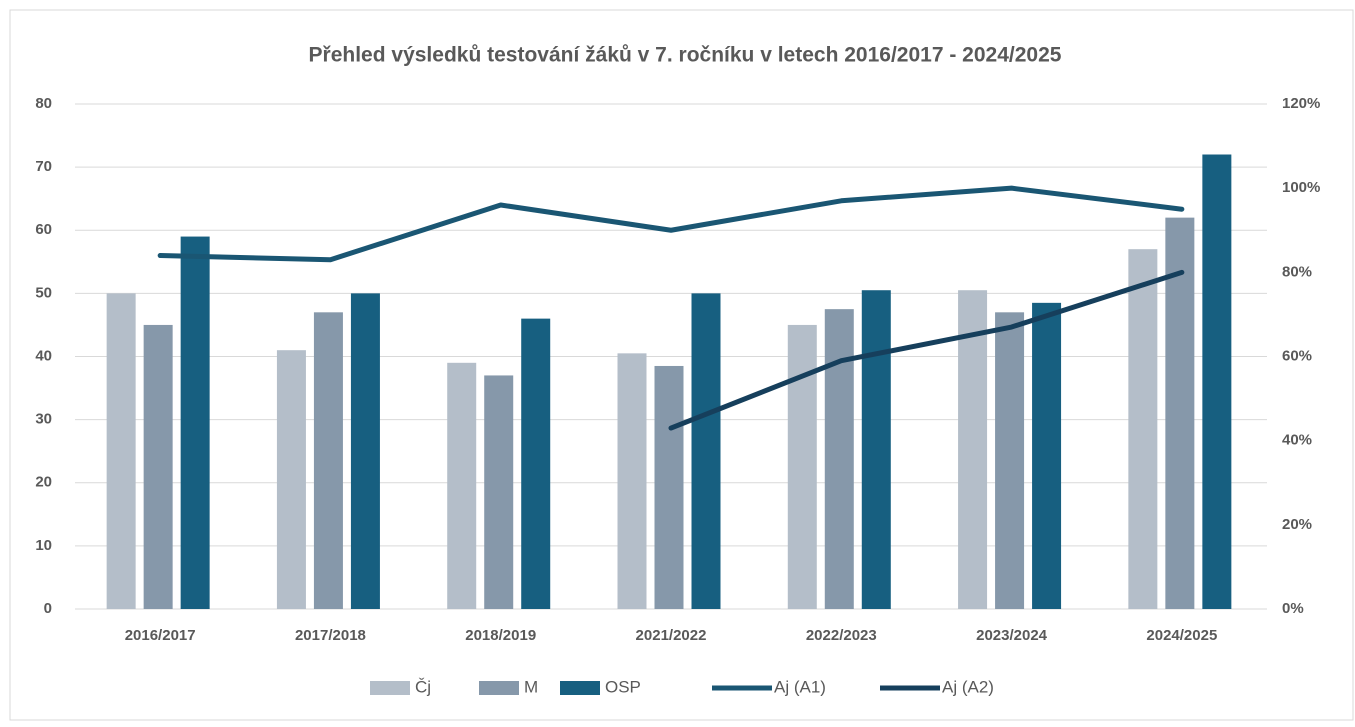 The image size is (1355, 727). Describe the element at coordinates (330, 635) in the screenshot. I see `x-tick-label: 2017/2018` at that location.